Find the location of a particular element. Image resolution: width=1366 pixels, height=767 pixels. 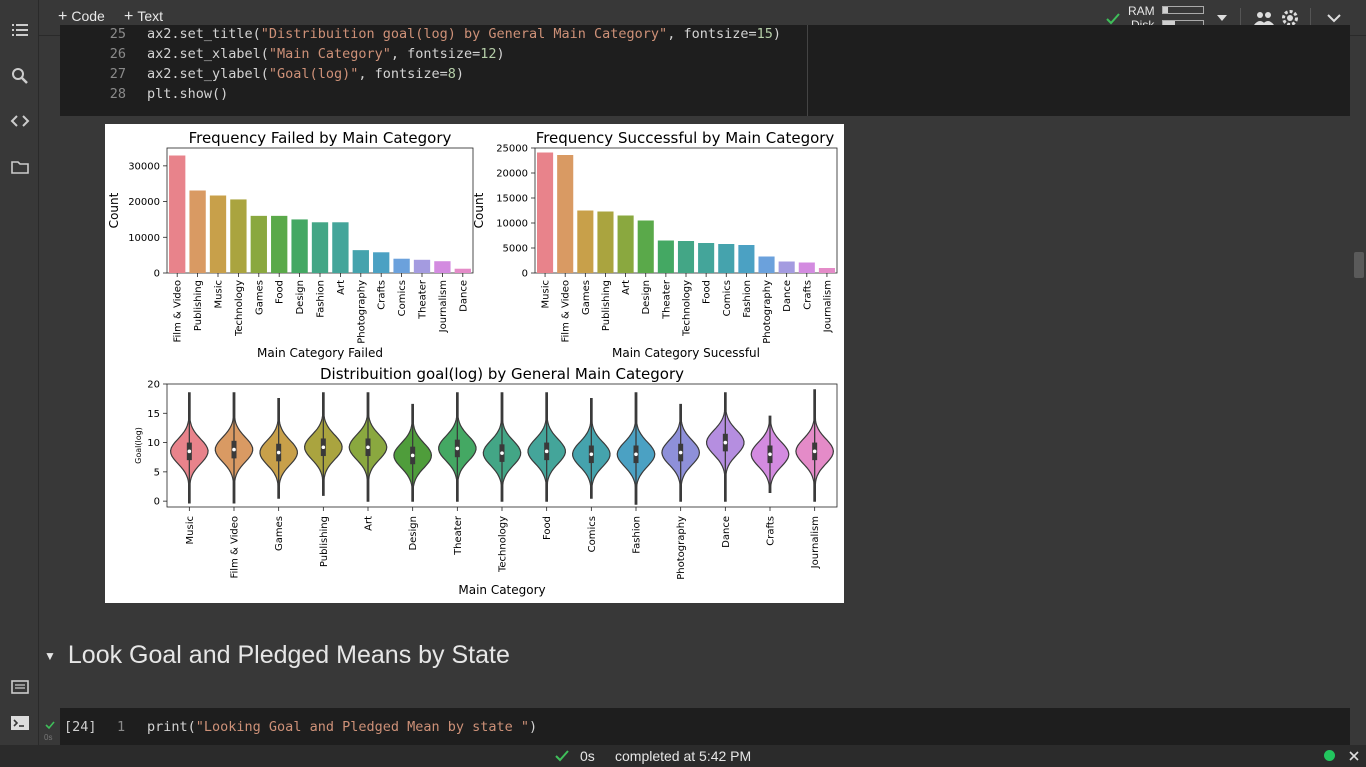

code-text-end: , fontsize=15) is located at coordinates (724, 34).